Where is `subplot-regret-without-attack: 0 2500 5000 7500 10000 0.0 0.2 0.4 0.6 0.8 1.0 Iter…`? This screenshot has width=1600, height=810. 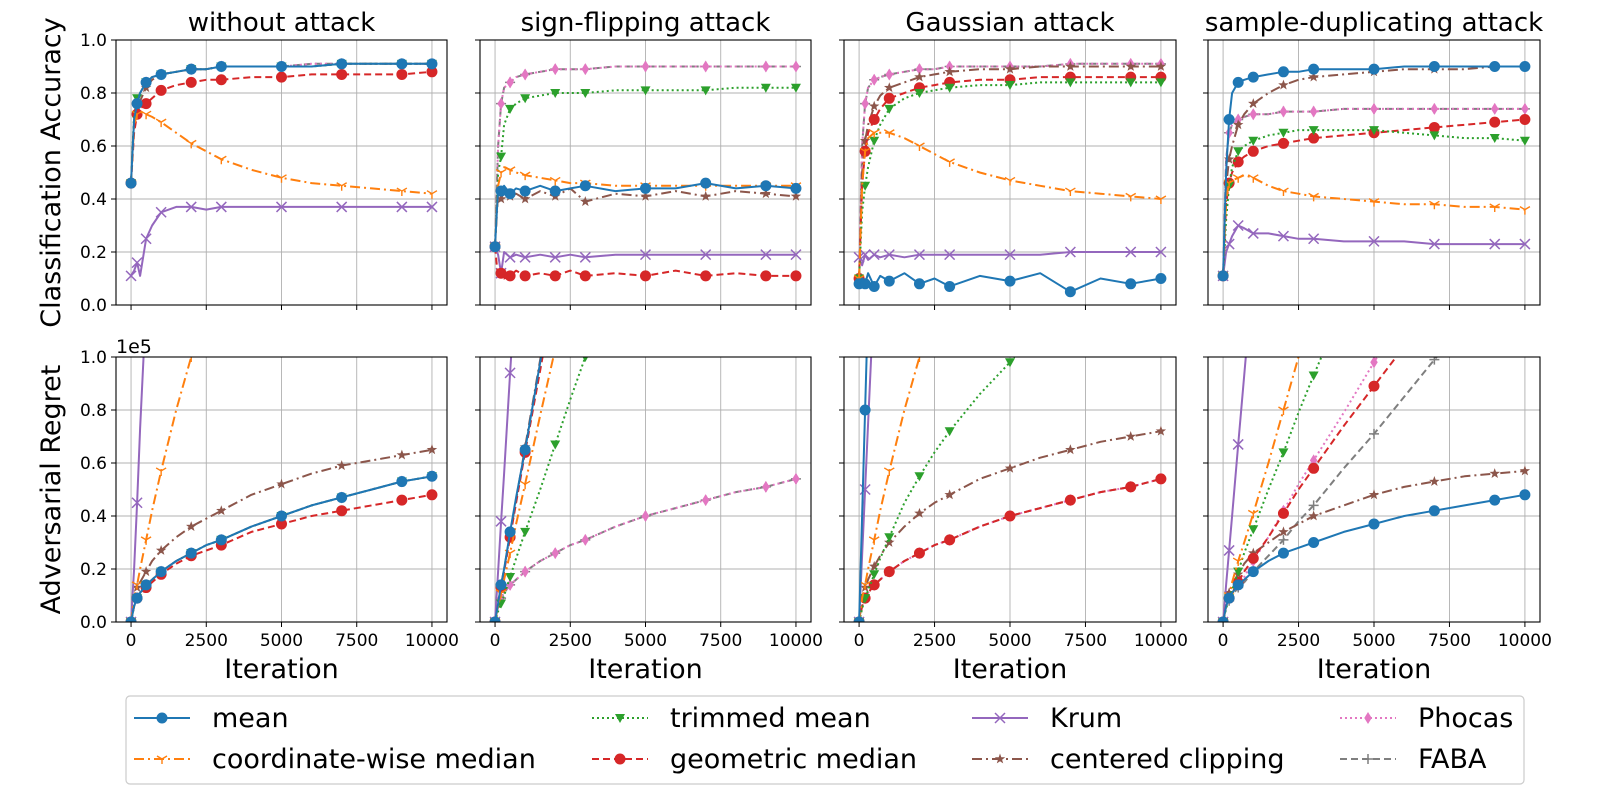
subplot-regret-without-attack: 0 2500 5000 7500 10000 0.0 0.2 0.4 0.6 0.8 1.0 Iter… is located at coordinates (269, 492).